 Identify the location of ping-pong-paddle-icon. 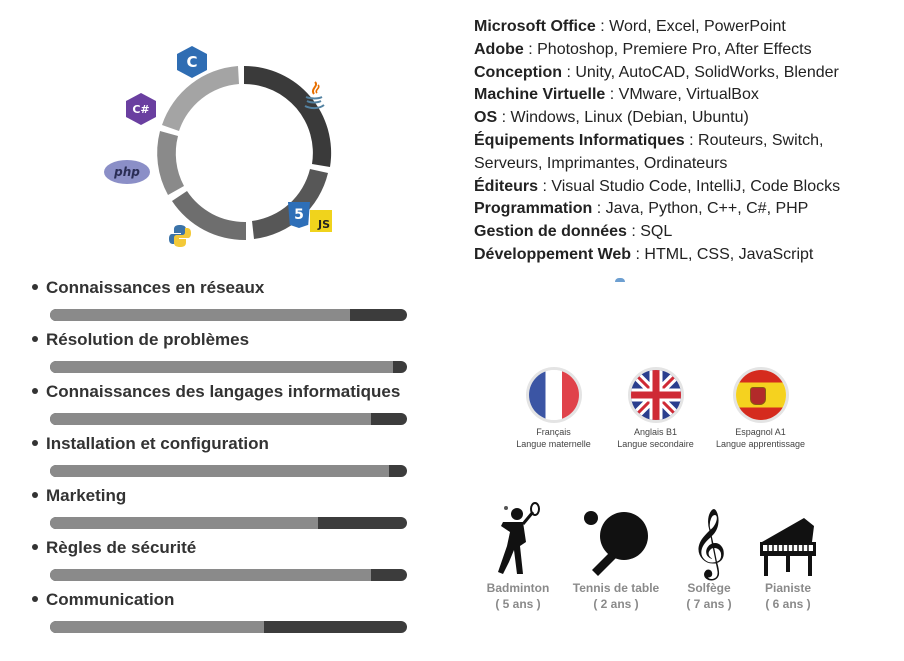
(616, 537).